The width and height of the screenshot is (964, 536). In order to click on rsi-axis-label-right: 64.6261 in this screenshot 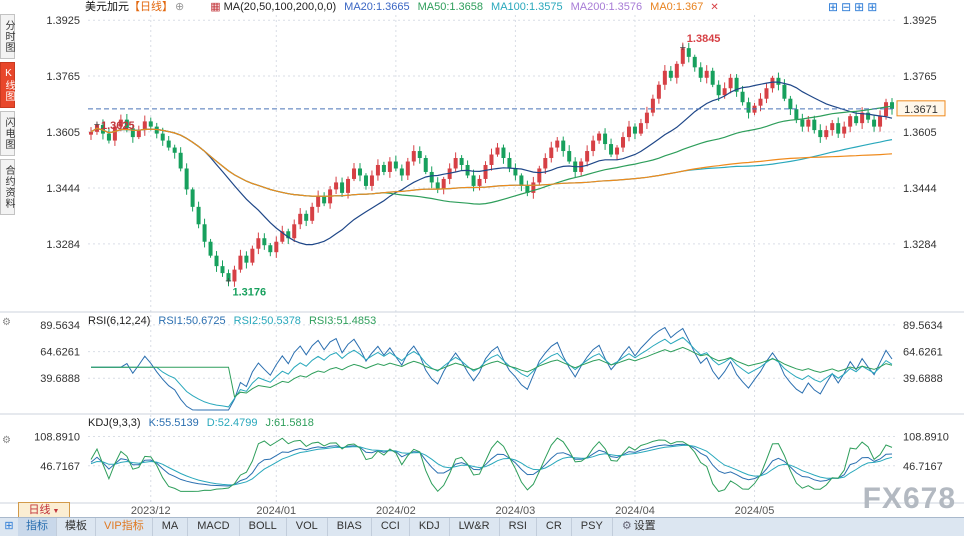, I will do `click(923, 353)`.